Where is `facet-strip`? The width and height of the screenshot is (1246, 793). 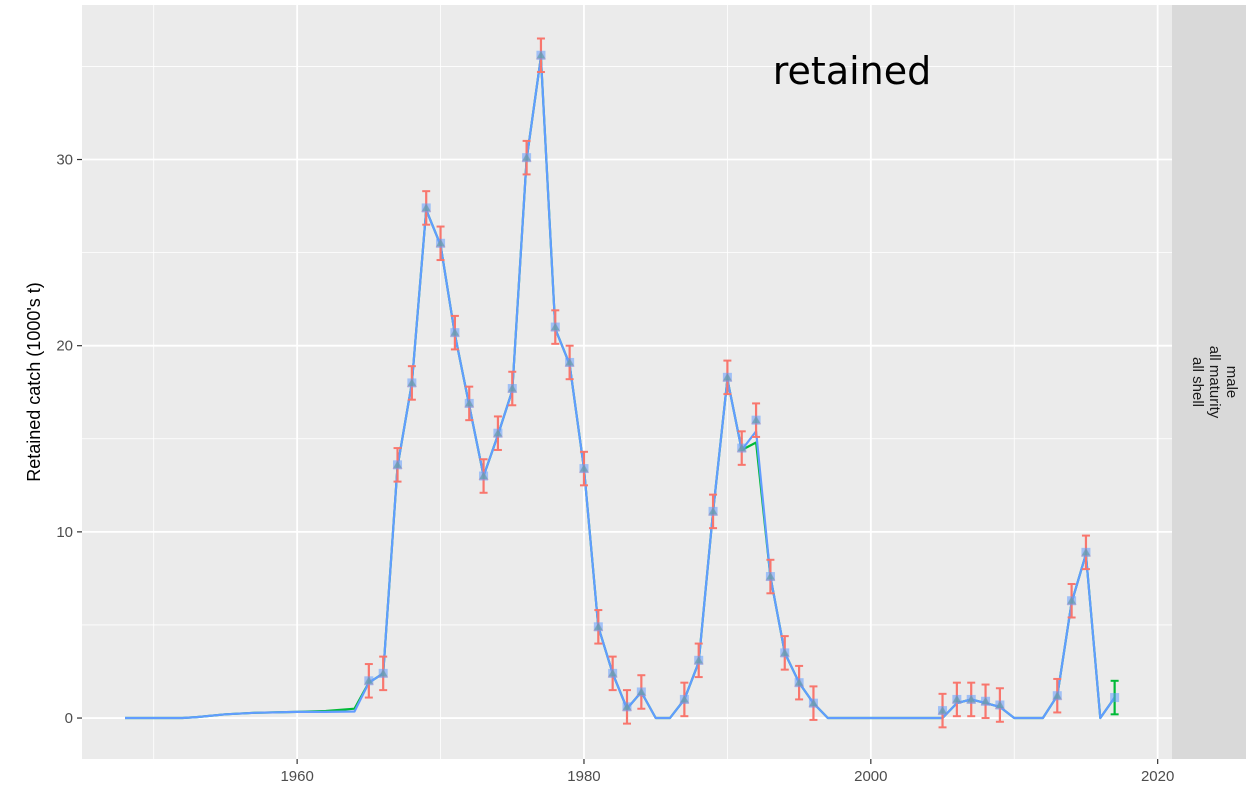 facet-strip is located at coordinates (1209, 382).